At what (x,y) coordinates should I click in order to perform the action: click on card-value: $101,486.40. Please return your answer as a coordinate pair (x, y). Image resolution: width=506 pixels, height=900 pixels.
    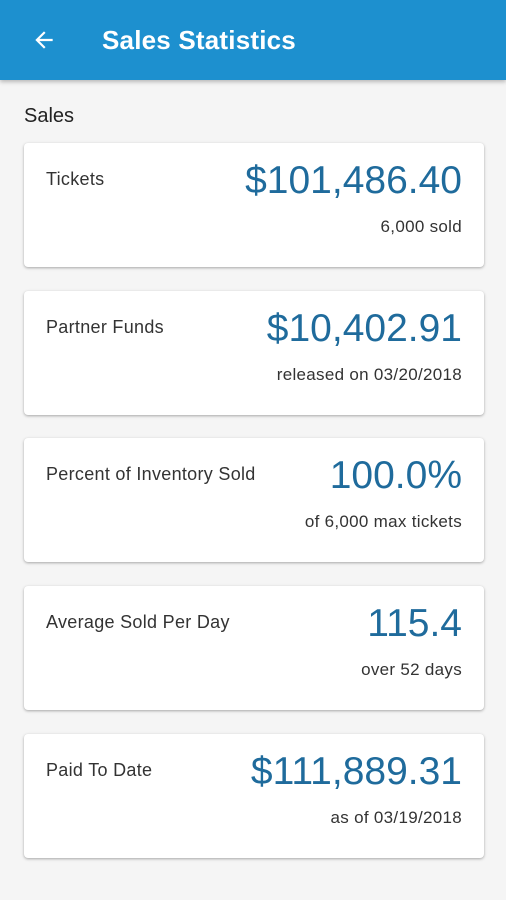
    Looking at the image, I should click on (353, 180).